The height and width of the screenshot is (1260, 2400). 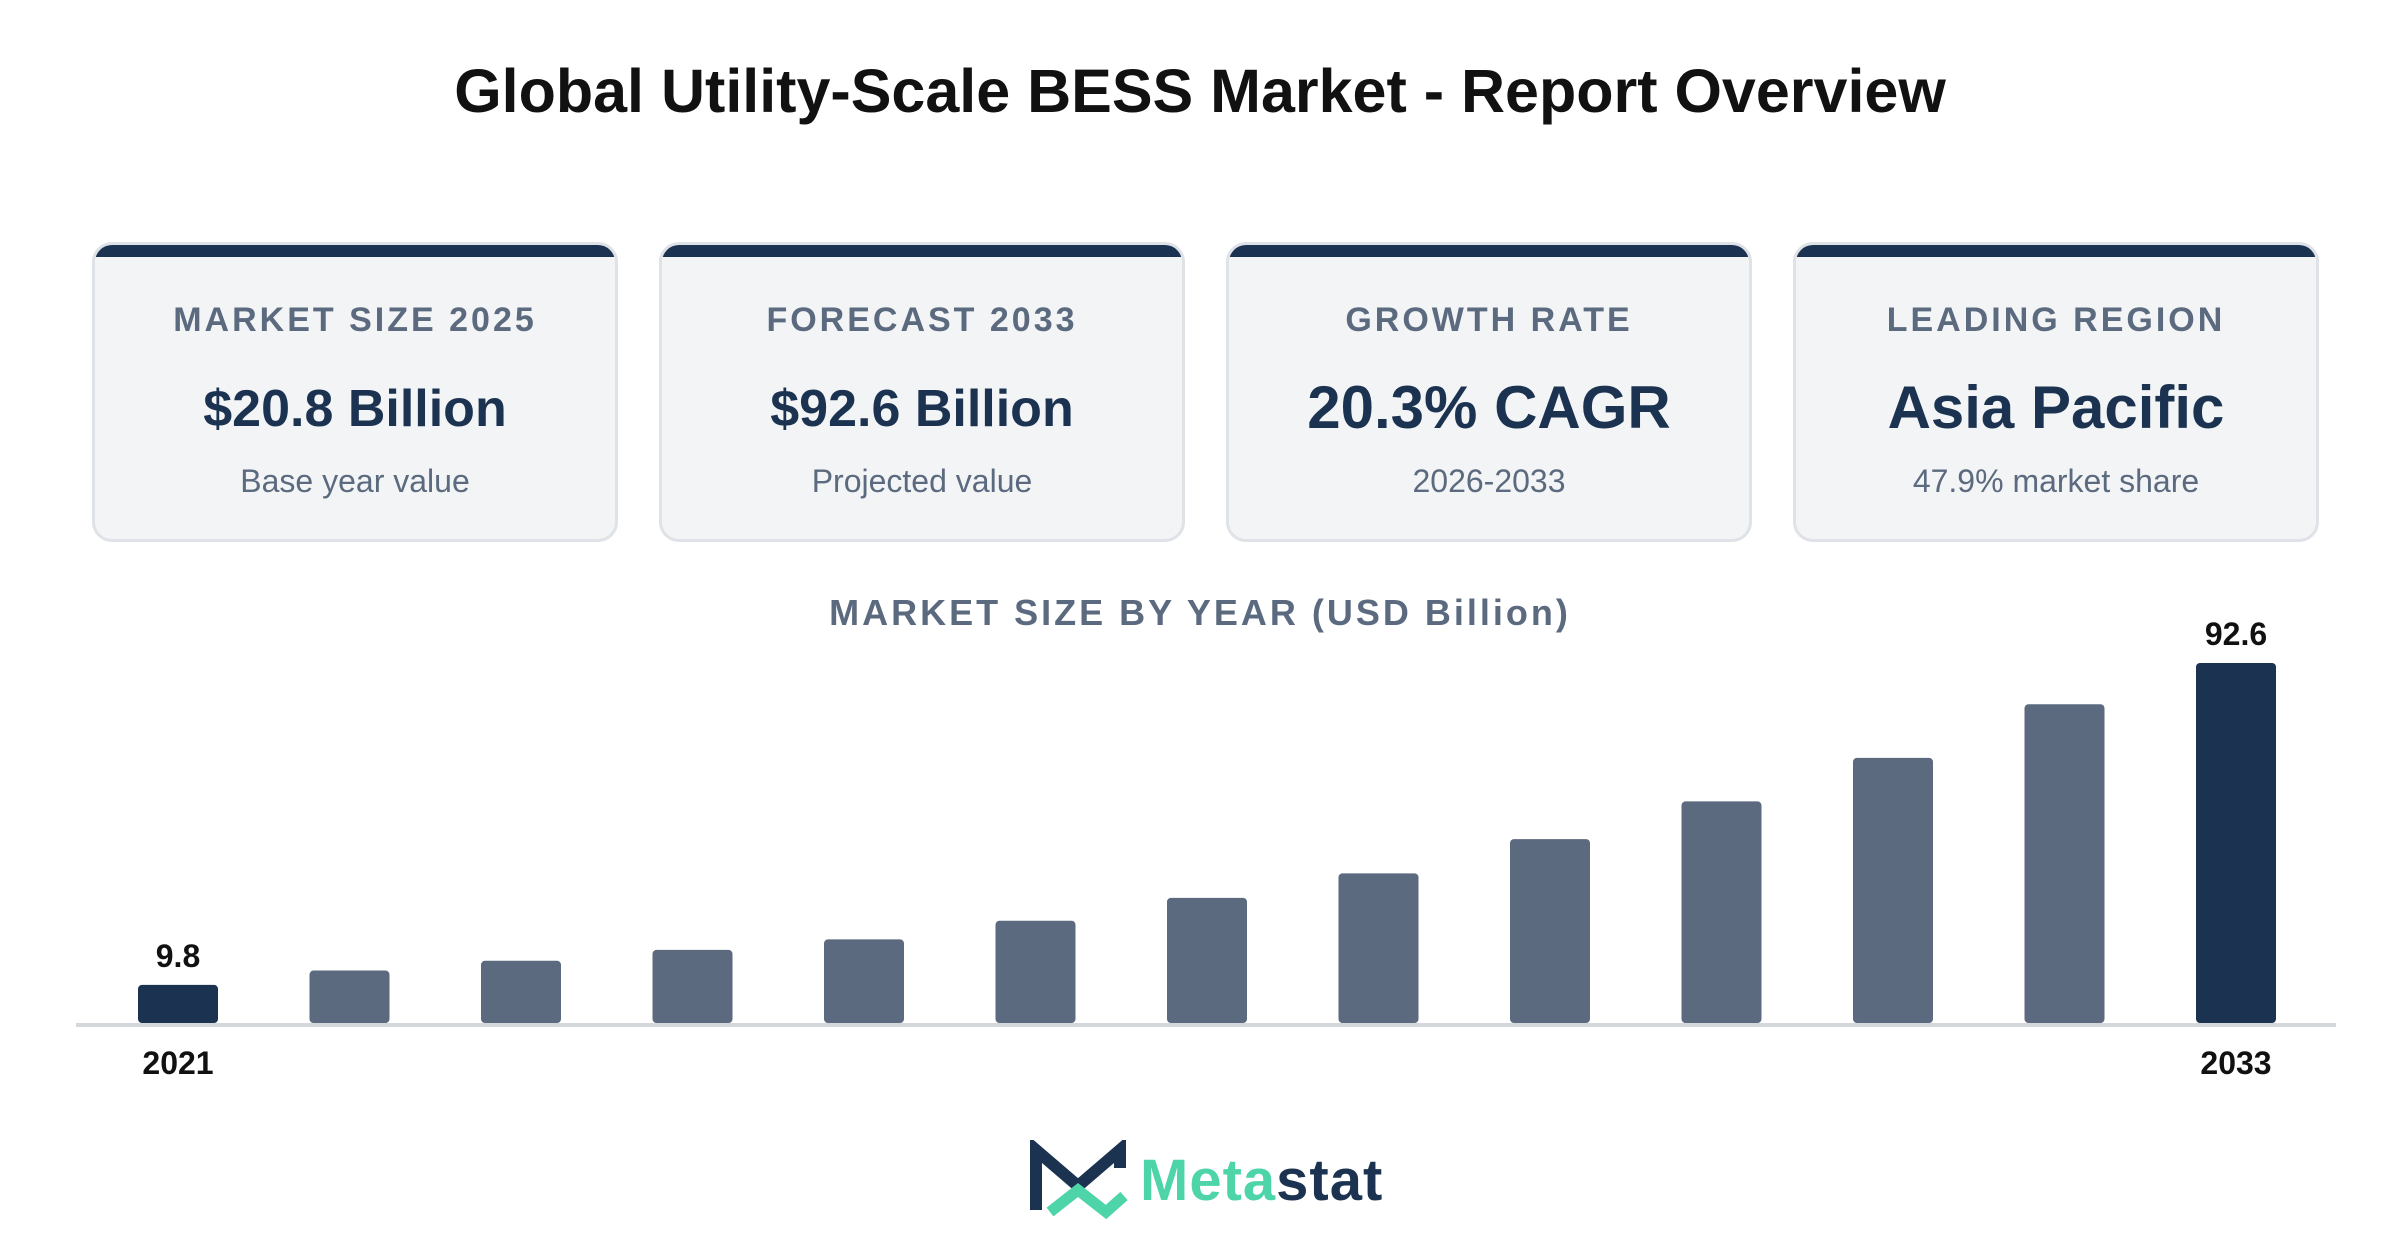 I want to click on bar-2026, so click(x=1035, y=971).